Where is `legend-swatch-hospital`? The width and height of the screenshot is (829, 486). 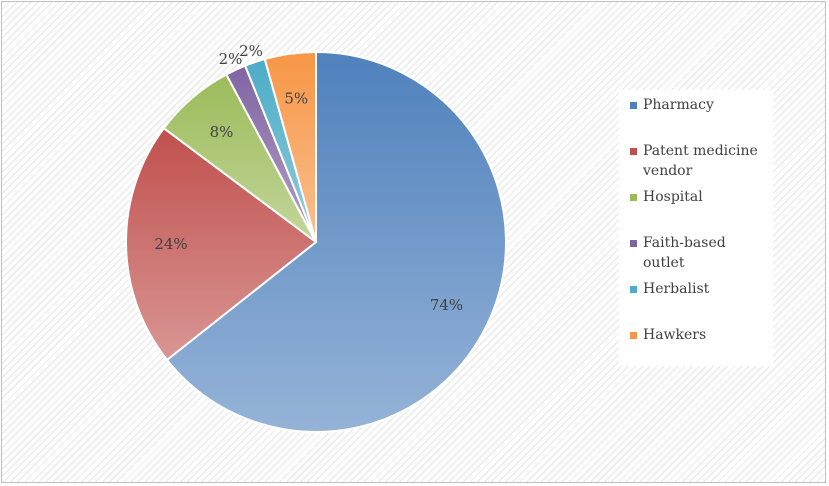 legend-swatch-hospital is located at coordinates (633, 197).